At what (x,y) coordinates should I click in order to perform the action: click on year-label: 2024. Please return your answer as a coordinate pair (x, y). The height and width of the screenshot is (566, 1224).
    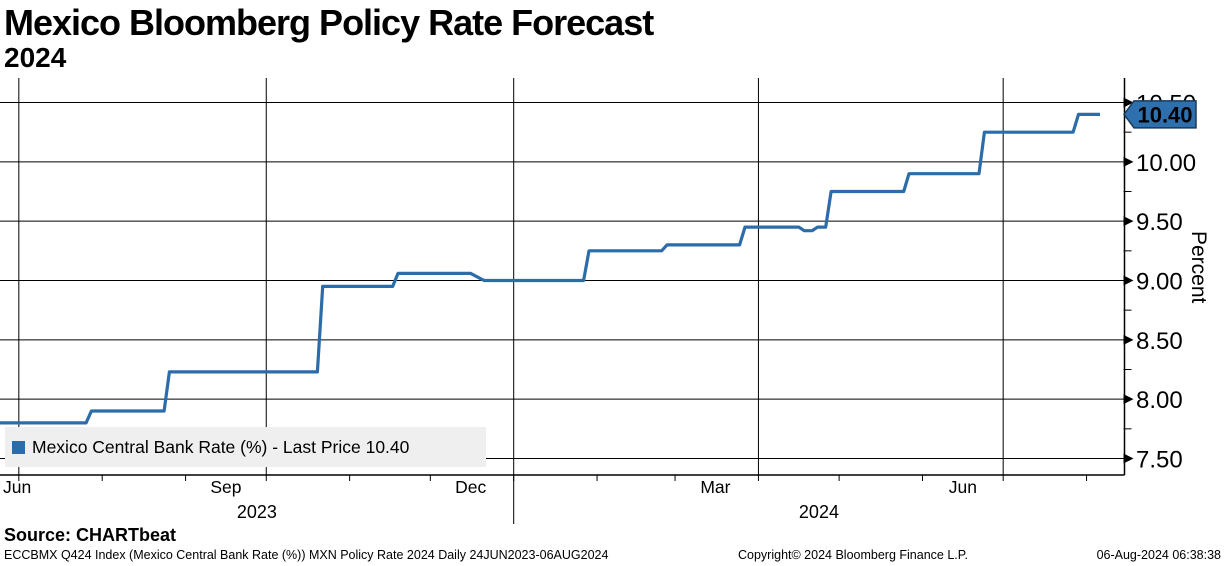
    Looking at the image, I should click on (819, 512).